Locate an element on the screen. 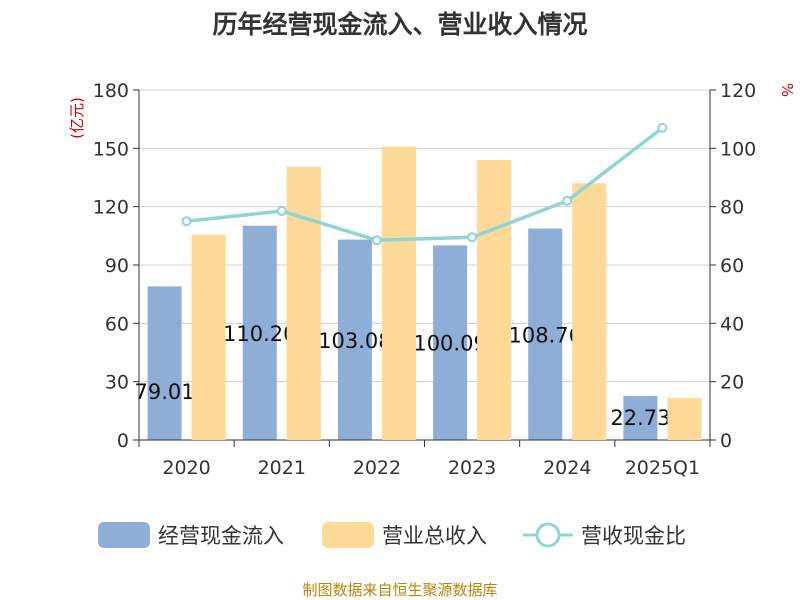 The height and width of the screenshot is (600, 800). x-axis-category-label: 2020 is located at coordinates (186, 468).